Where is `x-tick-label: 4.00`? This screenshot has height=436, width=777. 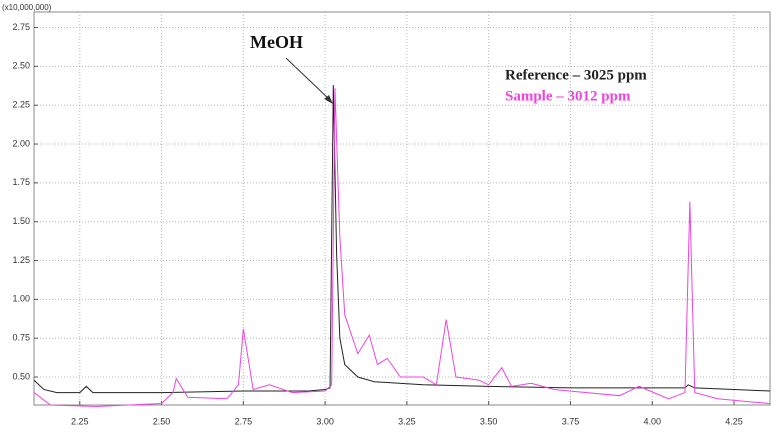
x-tick-label: 4.00 is located at coordinates (652, 421).